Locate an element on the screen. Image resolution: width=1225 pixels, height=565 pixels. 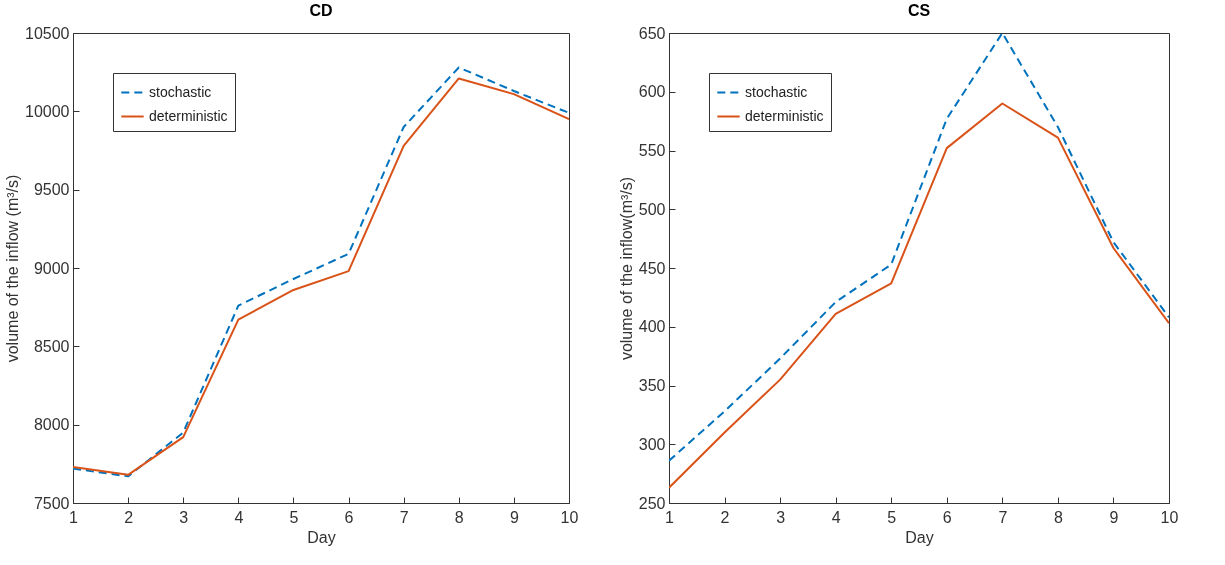
y-tick-label: 8500 is located at coordinates (51, 346).